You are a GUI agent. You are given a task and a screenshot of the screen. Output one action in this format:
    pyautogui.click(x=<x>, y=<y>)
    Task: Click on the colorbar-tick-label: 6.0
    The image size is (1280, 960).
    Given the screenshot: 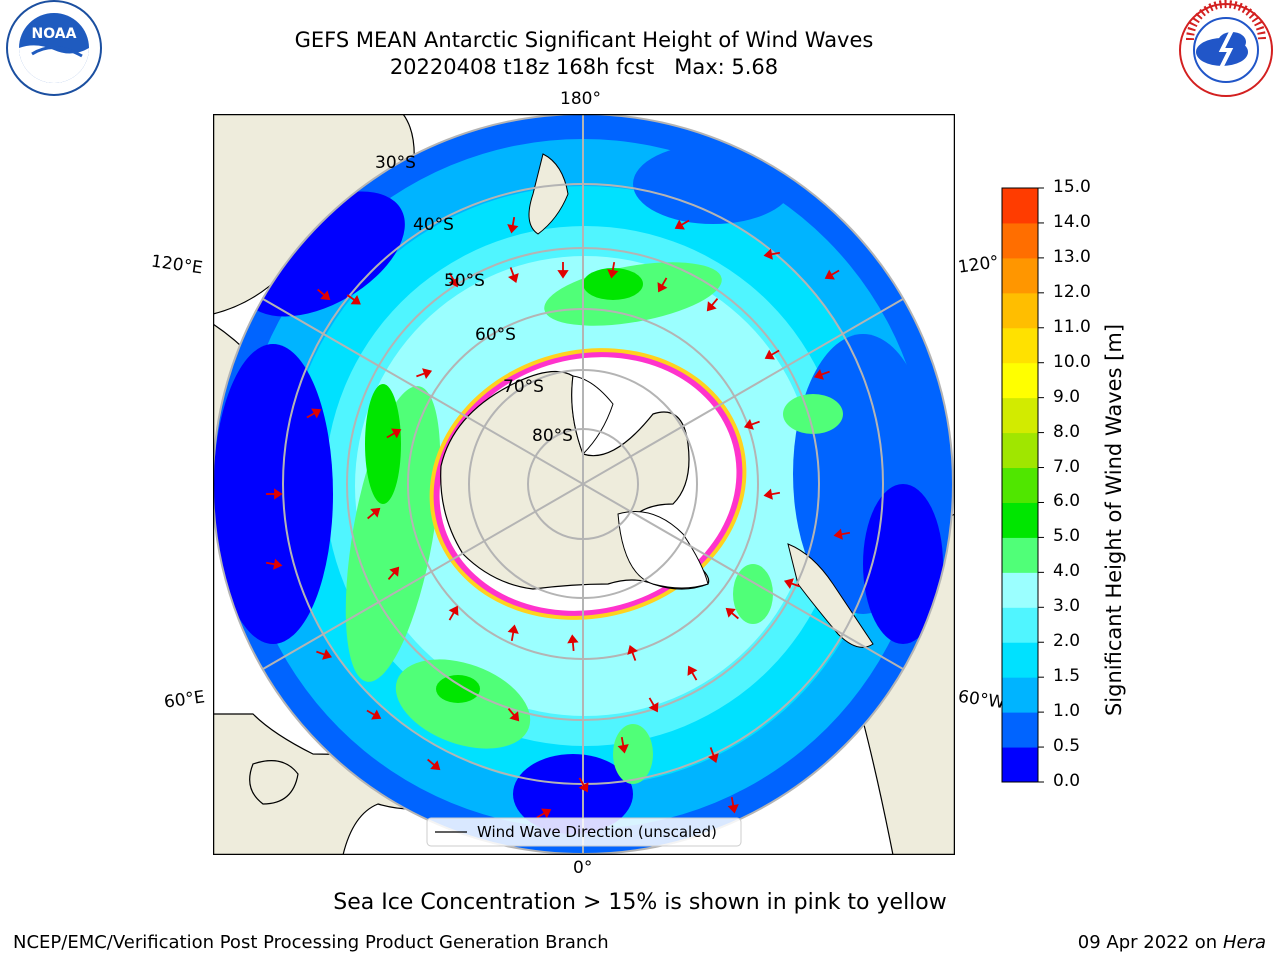 What is the action you would take?
    pyautogui.click(x=1067, y=501)
    